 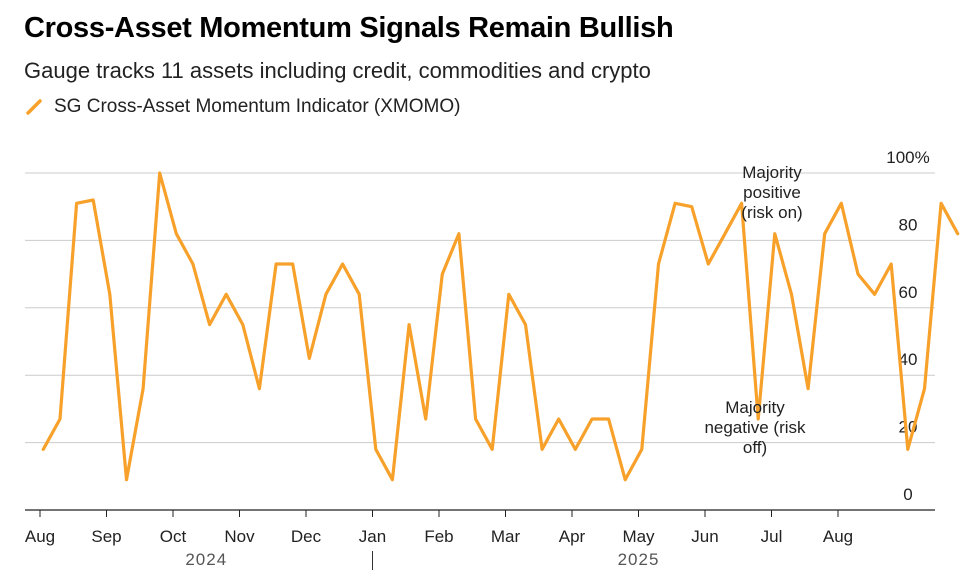 What do you see at coordinates (908, 292) in the screenshot?
I see `y-tick-label: 60` at bounding box center [908, 292].